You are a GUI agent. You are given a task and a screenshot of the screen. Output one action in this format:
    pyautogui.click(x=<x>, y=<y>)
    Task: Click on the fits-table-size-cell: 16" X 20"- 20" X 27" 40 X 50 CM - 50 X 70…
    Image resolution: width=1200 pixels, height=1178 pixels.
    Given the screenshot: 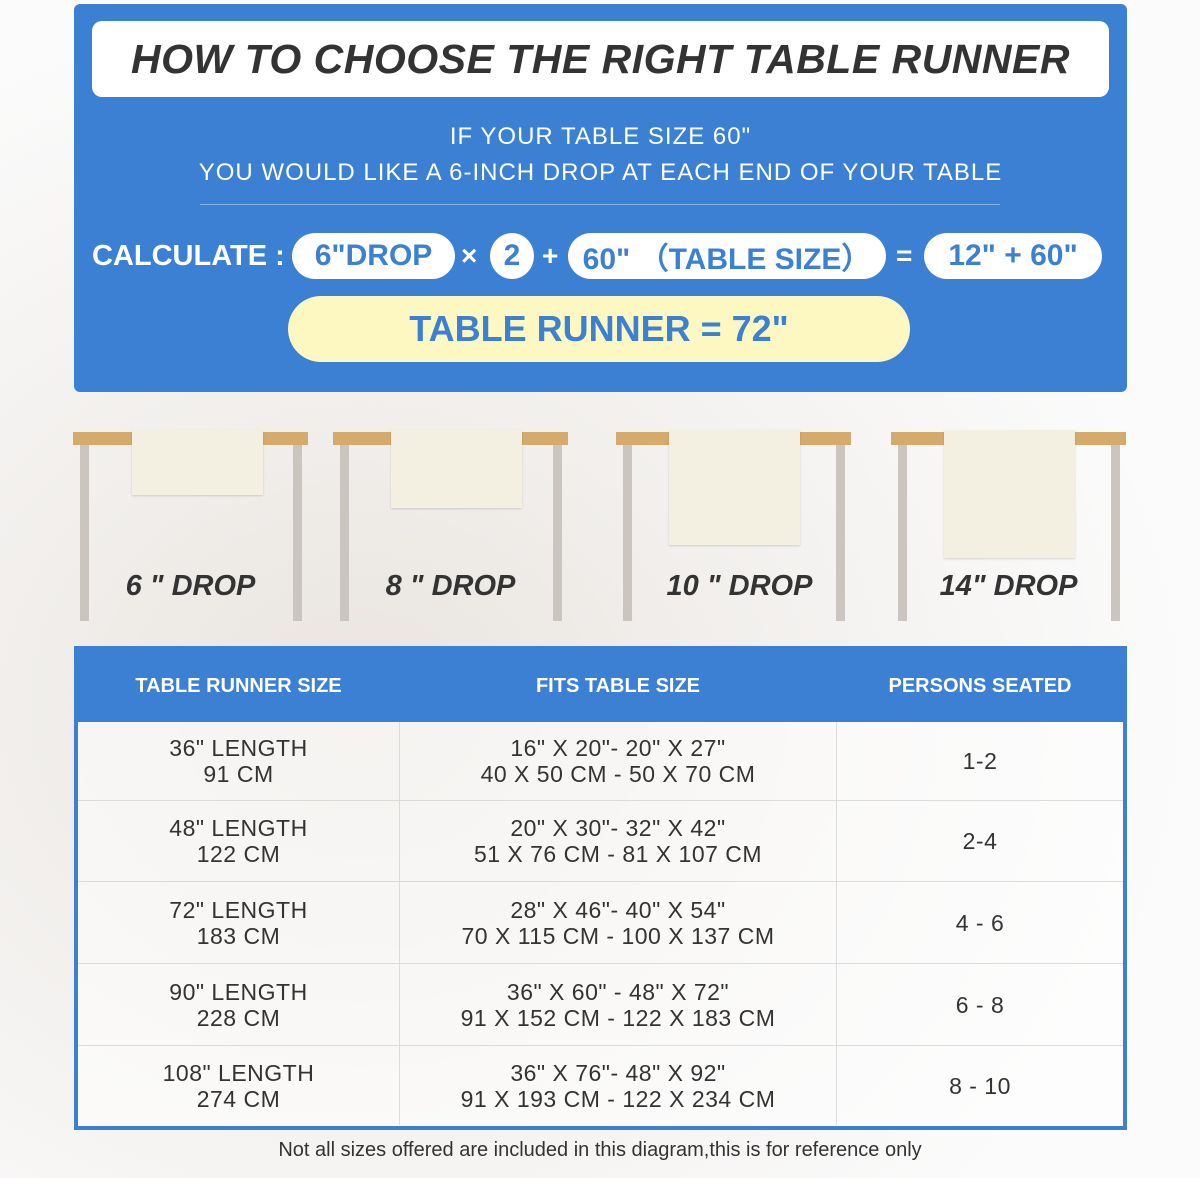 What is the action you would take?
    pyautogui.click(x=618, y=761)
    